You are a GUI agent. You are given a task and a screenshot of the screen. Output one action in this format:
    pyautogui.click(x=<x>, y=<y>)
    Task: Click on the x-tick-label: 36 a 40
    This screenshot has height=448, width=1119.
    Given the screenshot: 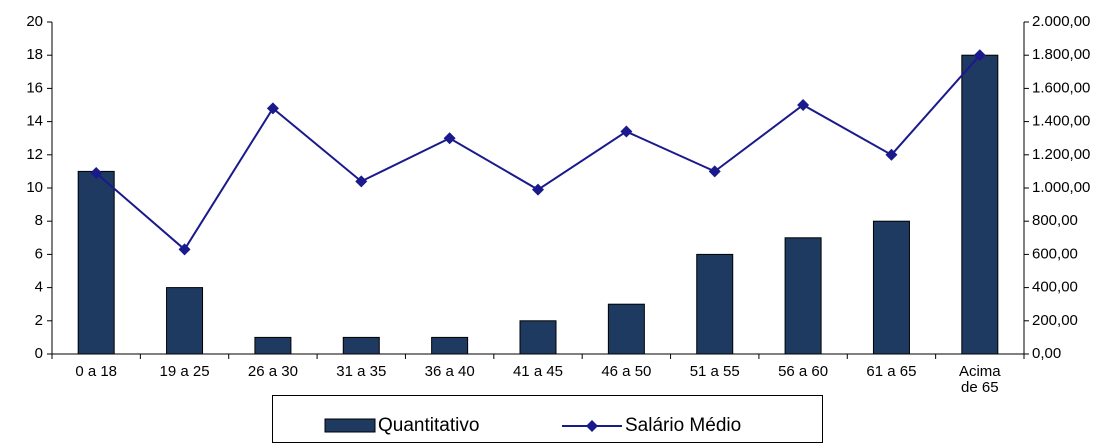 What is the action you would take?
    pyautogui.click(x=449, y=372)
    